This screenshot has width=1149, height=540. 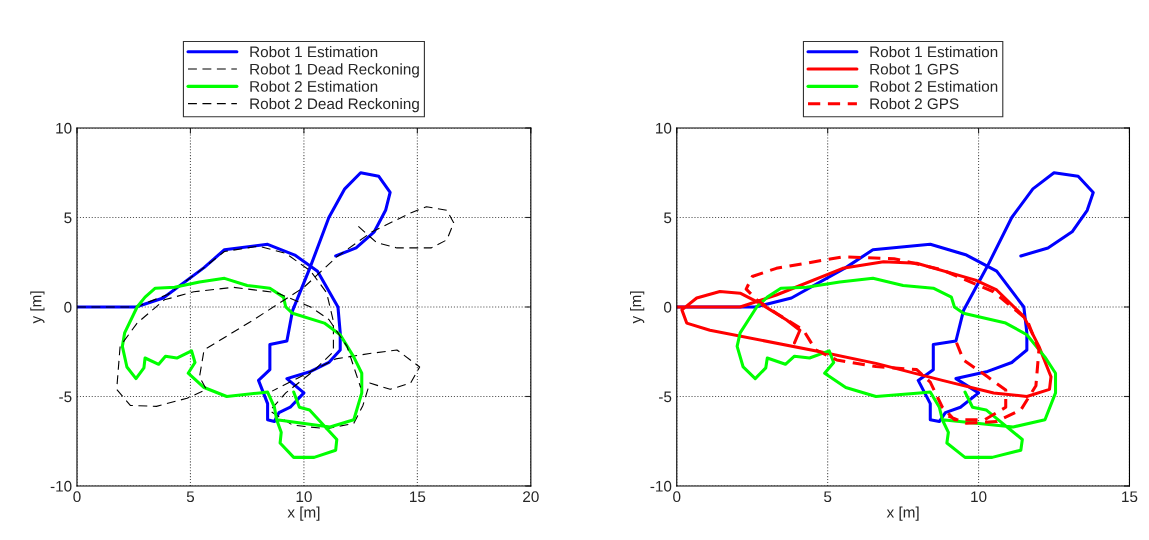 What do you see at coordinates (914, 103) in the screenshot?
I see `legend-label: Robot 2 GPS` at bounding box center [914, 103].